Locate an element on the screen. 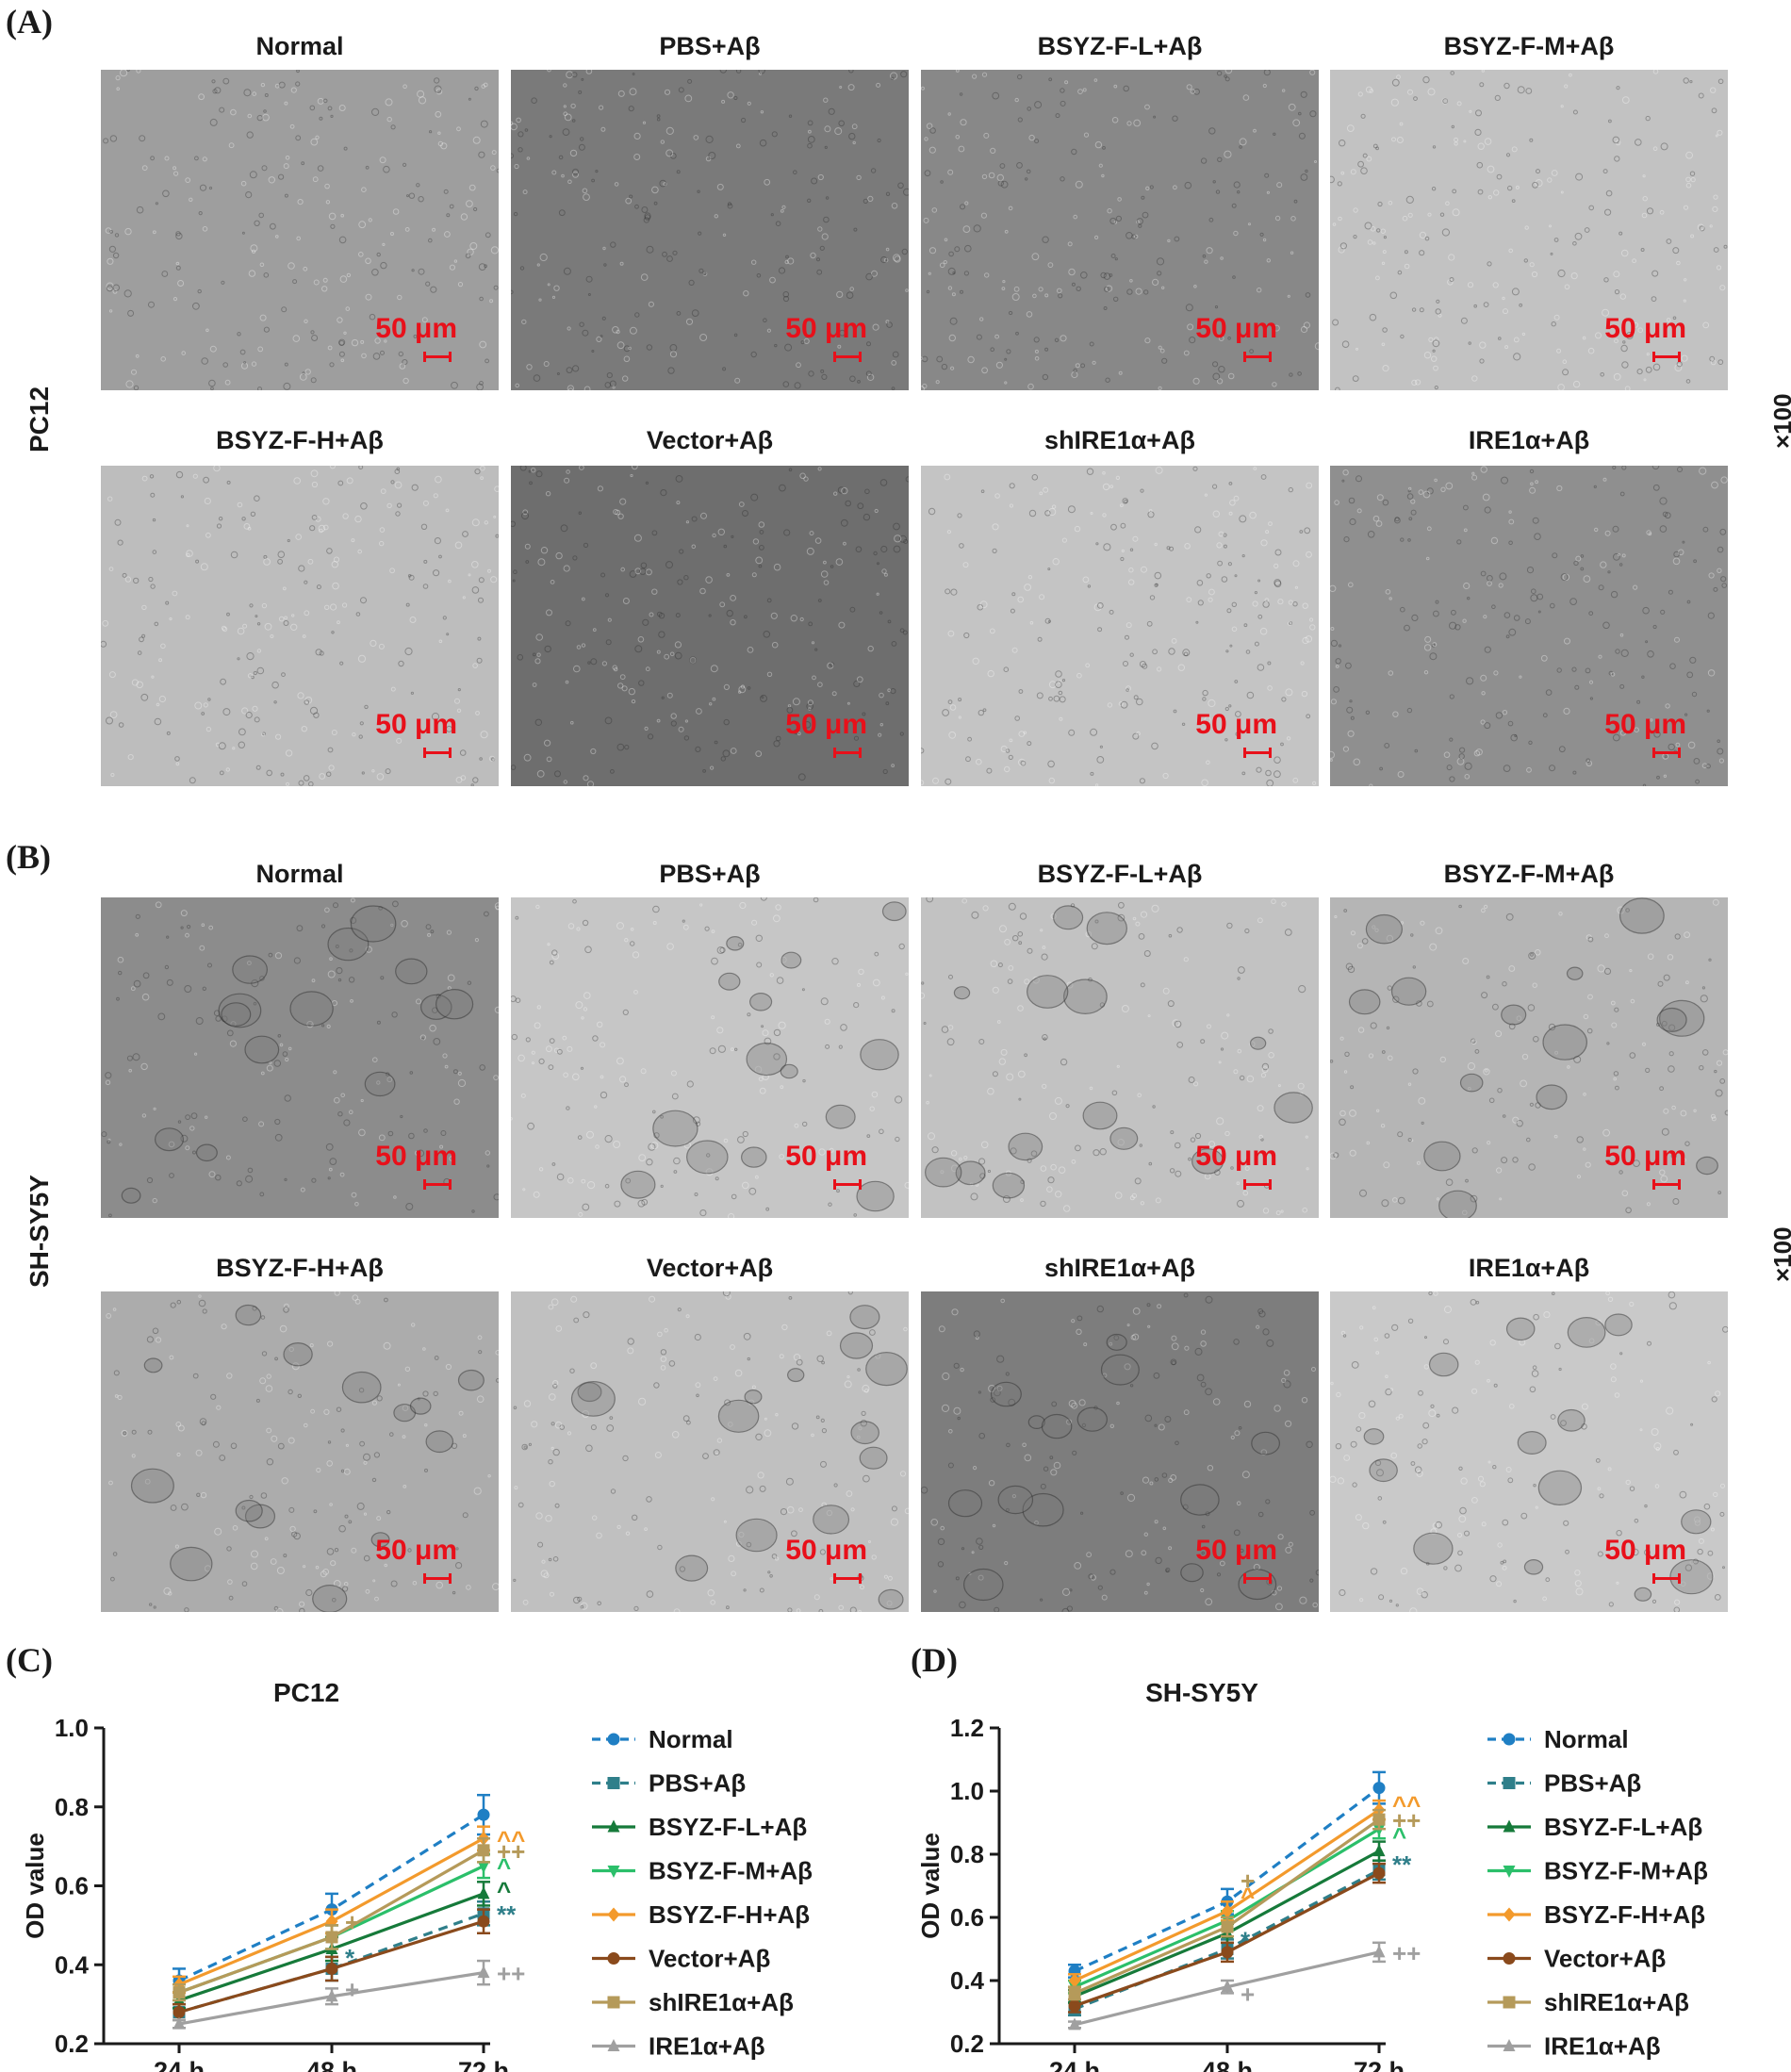 The height and width of the screenshot is (2072, 1791). legend-item: BSYZ-F-L+Aβ is located at coordinates (699, 1827).